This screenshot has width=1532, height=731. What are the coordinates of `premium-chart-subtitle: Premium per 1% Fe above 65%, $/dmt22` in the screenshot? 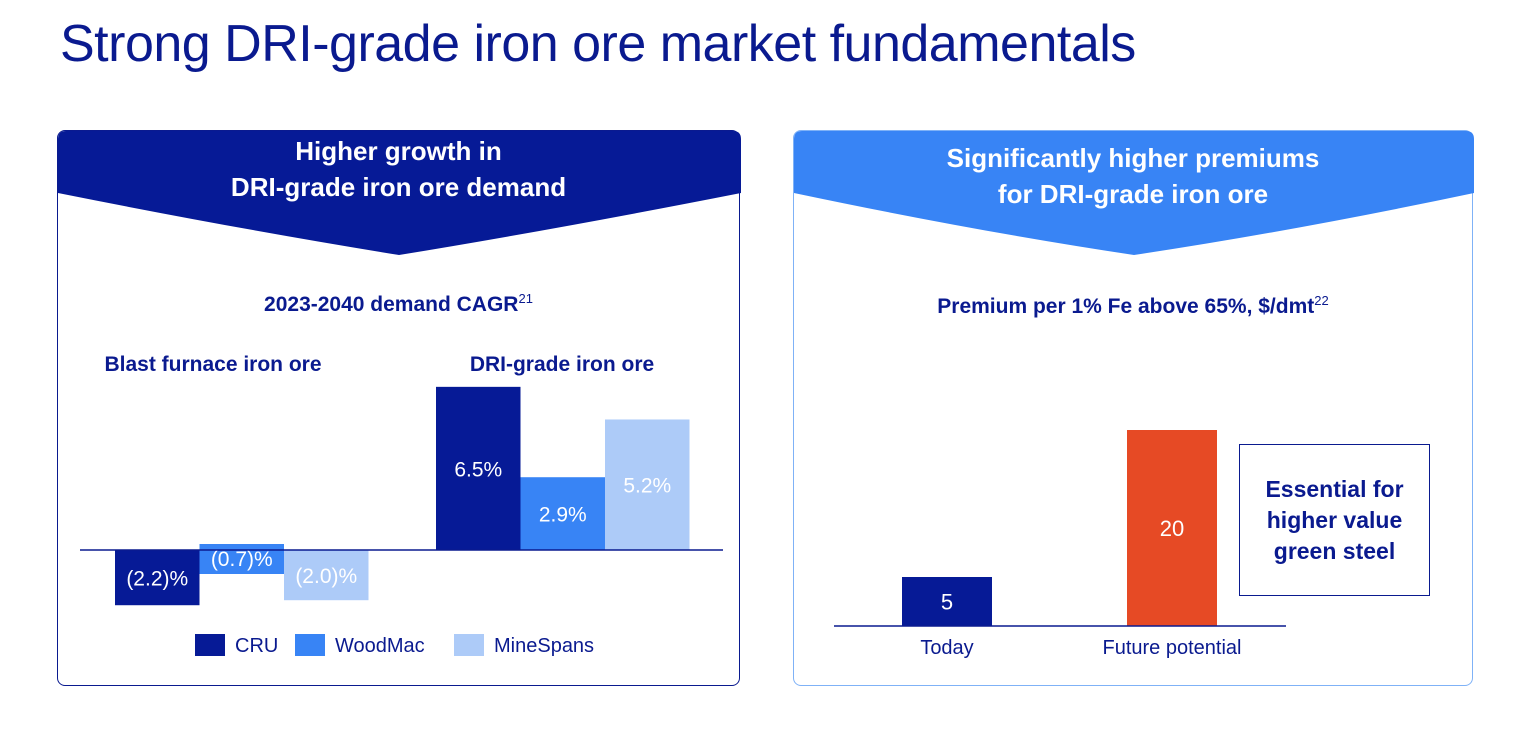 It's located at (1133, 306).